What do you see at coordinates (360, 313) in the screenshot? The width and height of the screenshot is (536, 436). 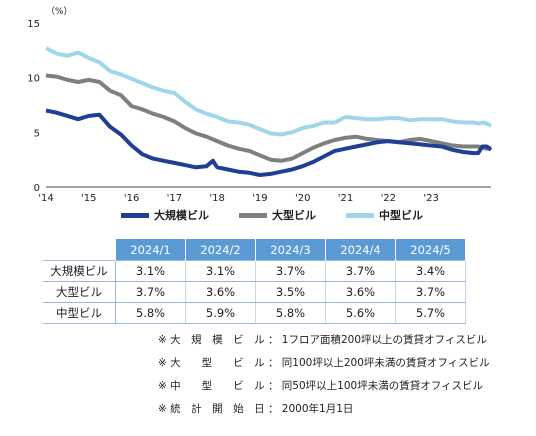 I see `table-cell: 5.6%` at bounding box center [360, 313].